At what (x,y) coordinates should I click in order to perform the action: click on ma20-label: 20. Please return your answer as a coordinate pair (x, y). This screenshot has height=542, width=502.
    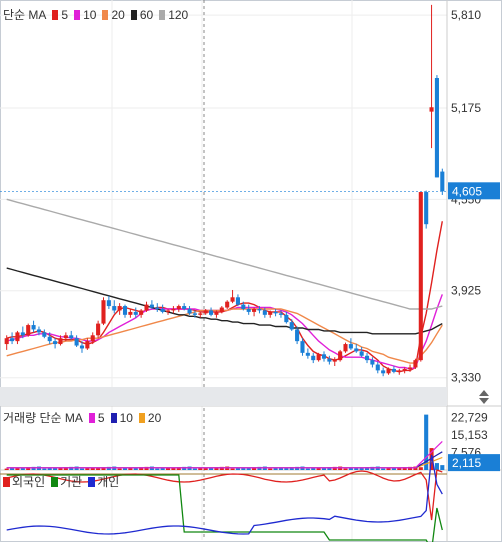
    Looking at the image, I should click on (118, 14).